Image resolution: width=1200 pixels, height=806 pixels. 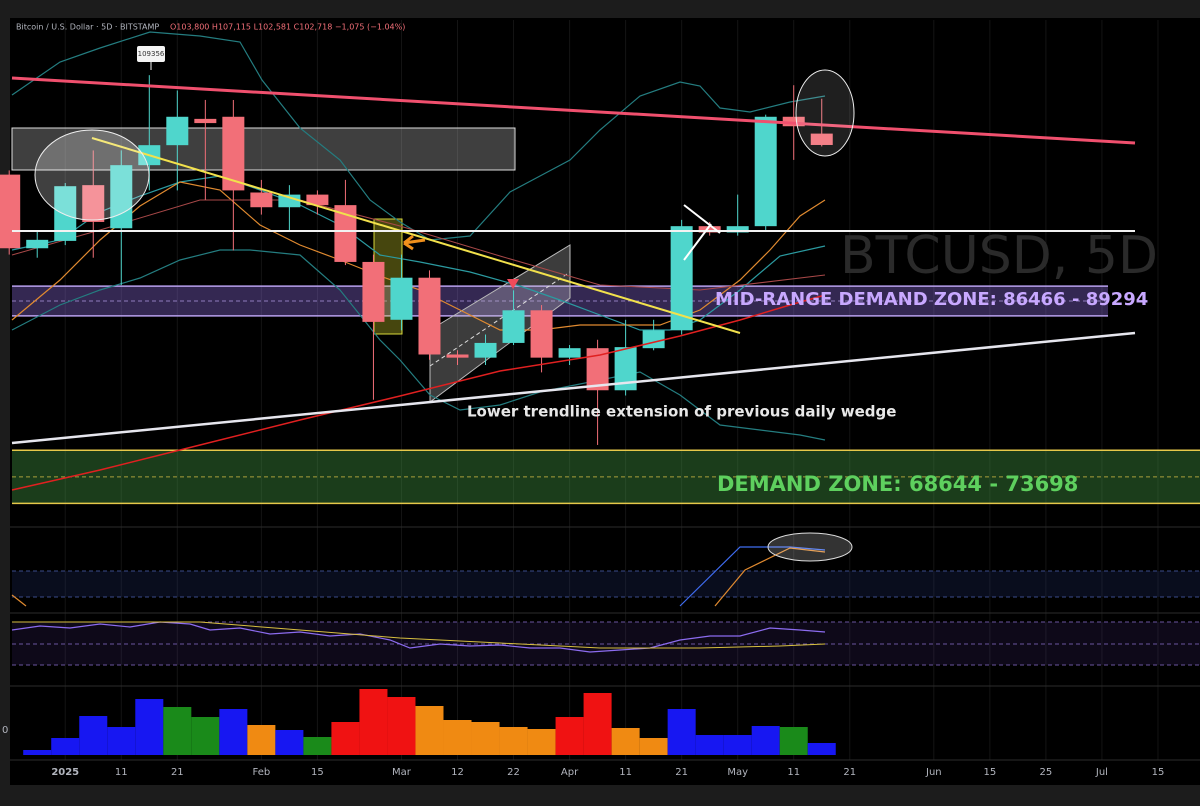 What do you see at coordinates (570, 772) in the screenshot?
I see `x-tick-label: Apr` at bounding box center [570, 772].